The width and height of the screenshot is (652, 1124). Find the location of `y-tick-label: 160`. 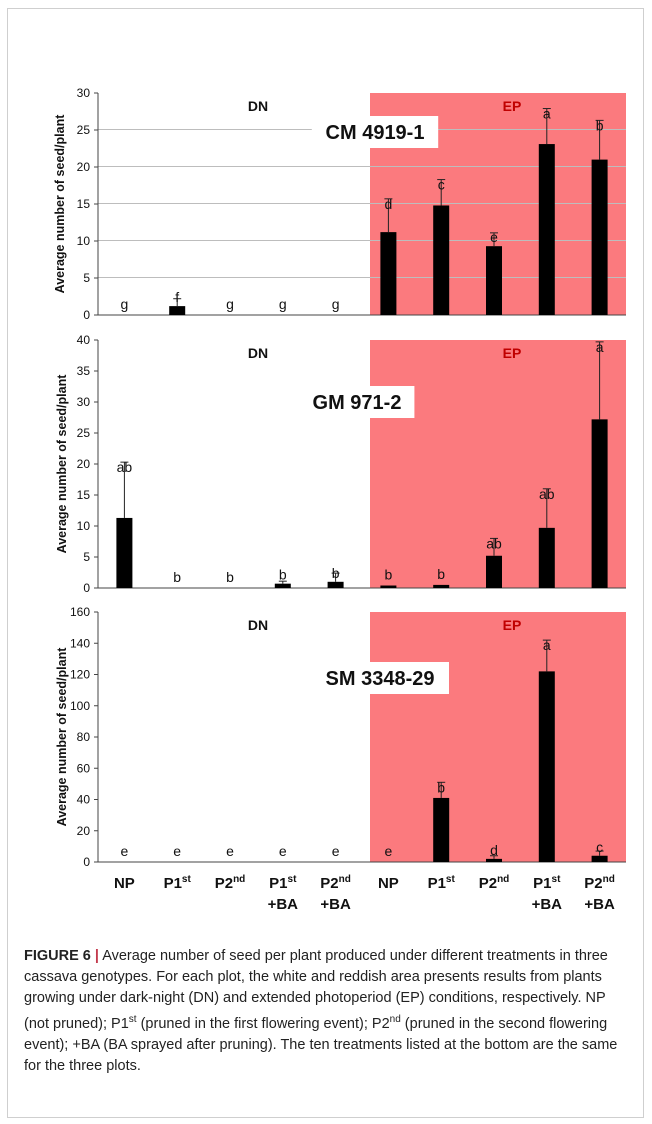

y-tick-label: 160 is located at coordinates (80, 612).